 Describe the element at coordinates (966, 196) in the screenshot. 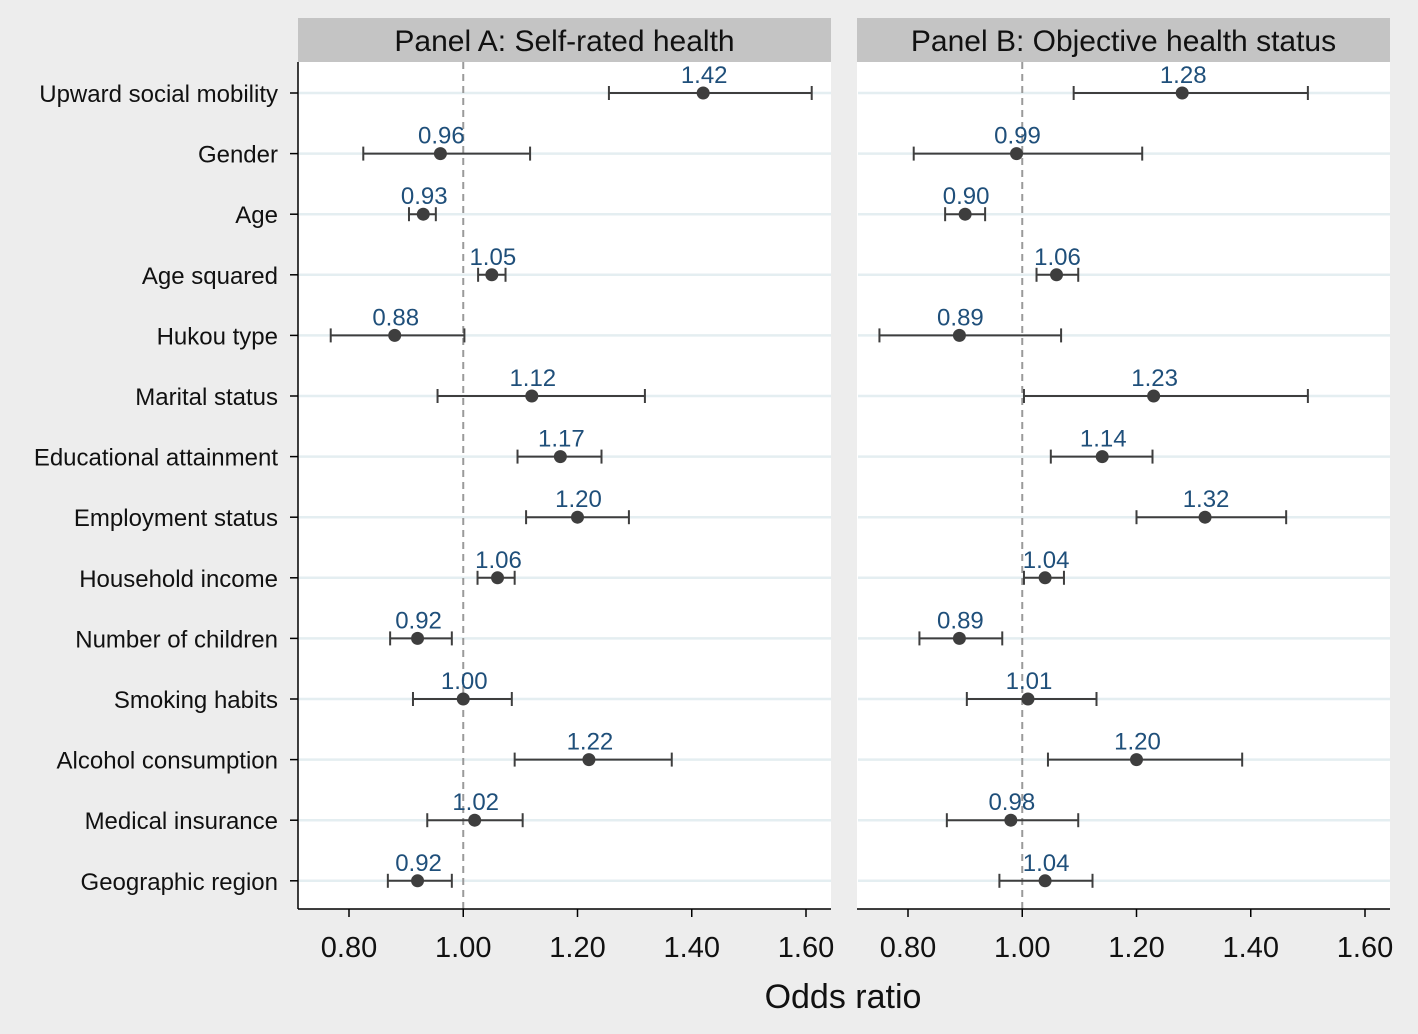

I see `data-label: 0.90` at that location.